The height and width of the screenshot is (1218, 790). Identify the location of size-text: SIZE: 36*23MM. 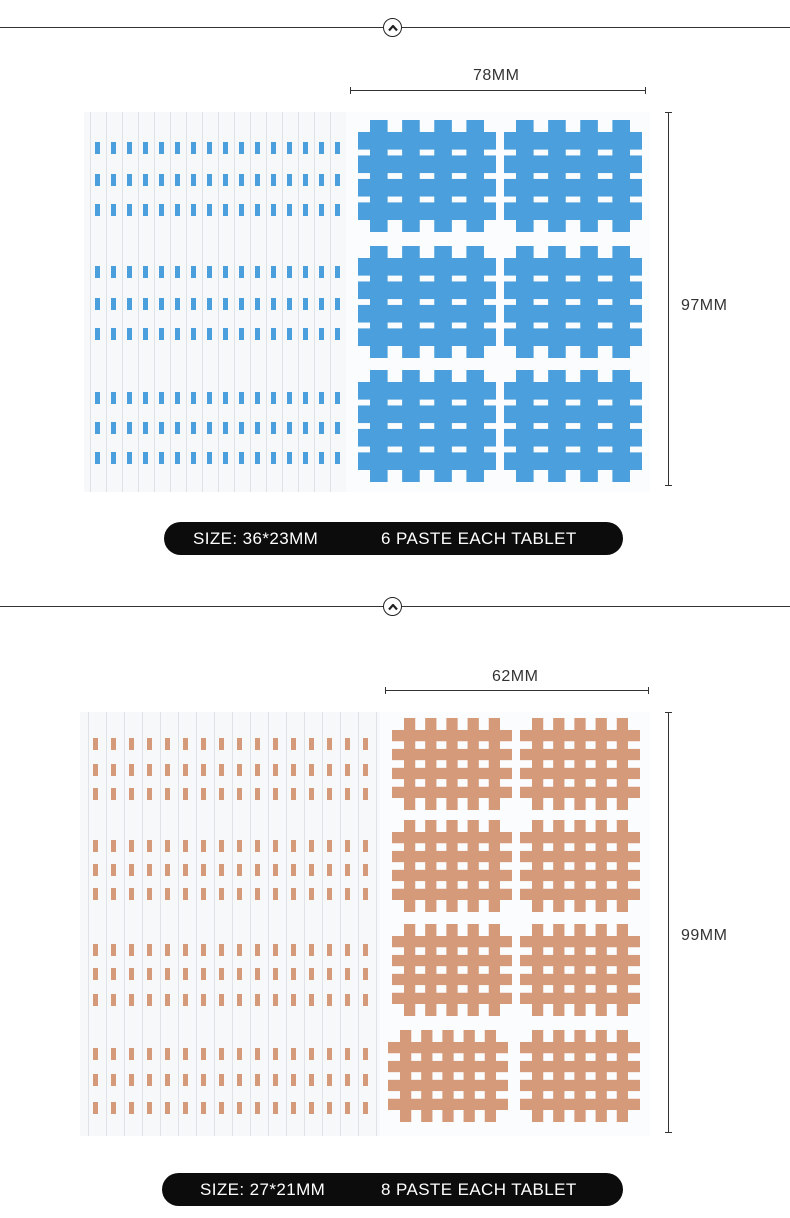
(256, 538).